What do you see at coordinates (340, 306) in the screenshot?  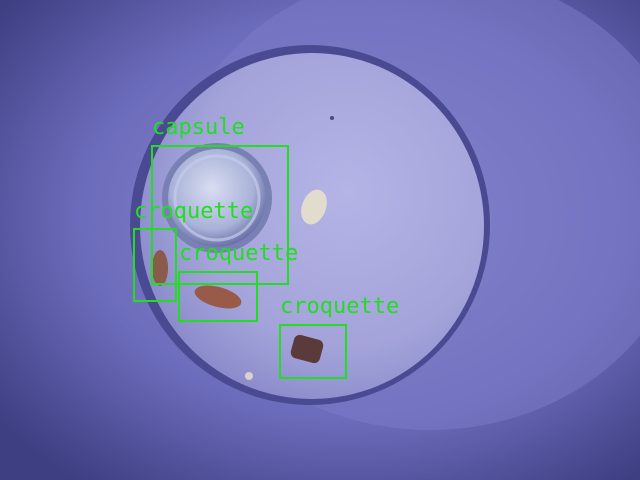 I see `croquette-label-3: croquette` at bounding box center [340, 306].